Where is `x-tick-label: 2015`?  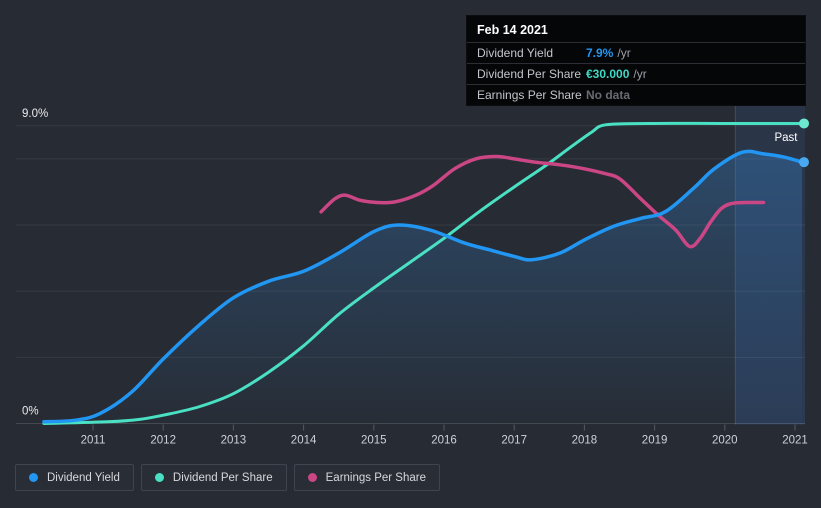
x-tick-label: 2015 is located at coordinates (374, 441).